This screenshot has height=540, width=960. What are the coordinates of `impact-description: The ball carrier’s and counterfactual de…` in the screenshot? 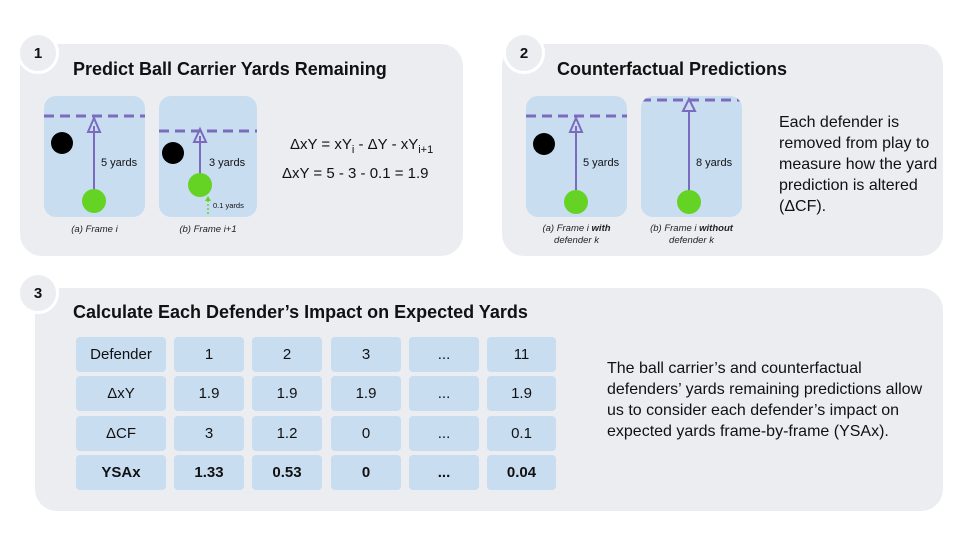 It's located at (765, 400).